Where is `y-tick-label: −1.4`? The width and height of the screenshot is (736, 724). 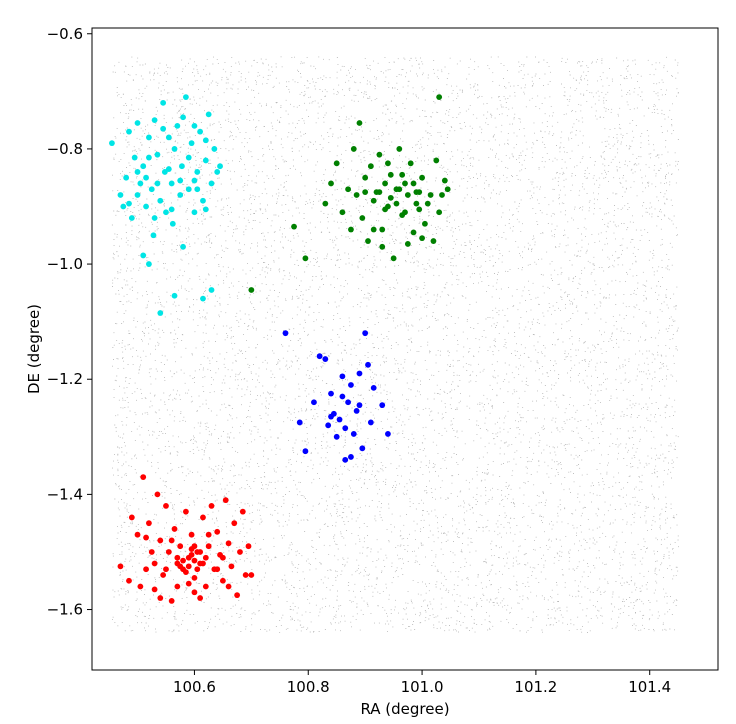
y-tick-label: −1.4 is located at coordinates (65, 494).